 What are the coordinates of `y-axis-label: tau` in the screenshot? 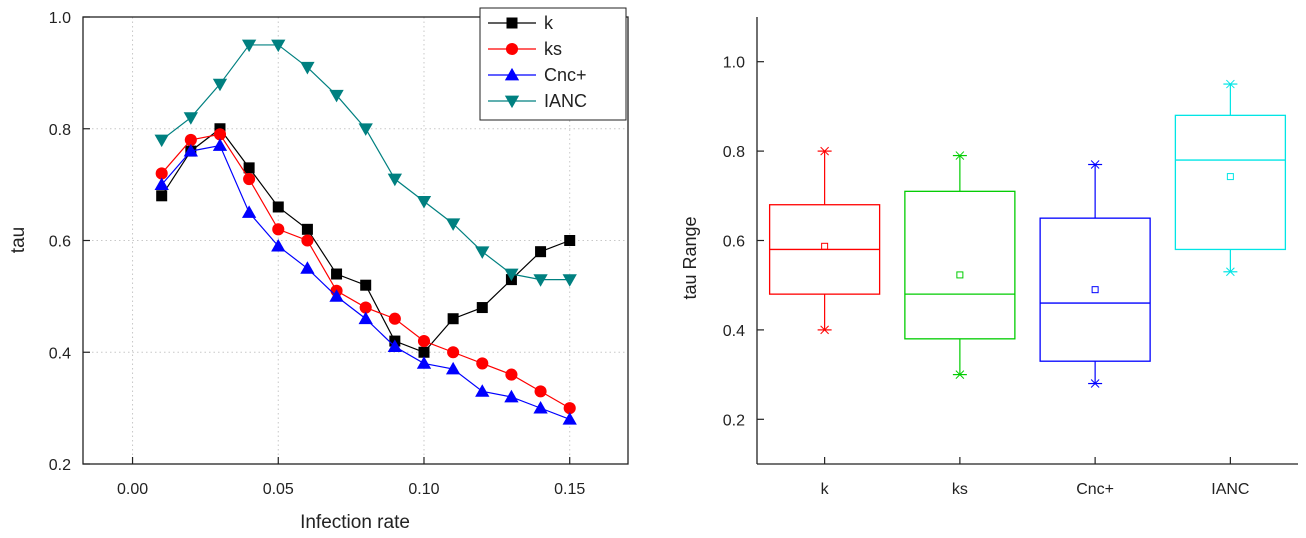 It's located at (18, 240).